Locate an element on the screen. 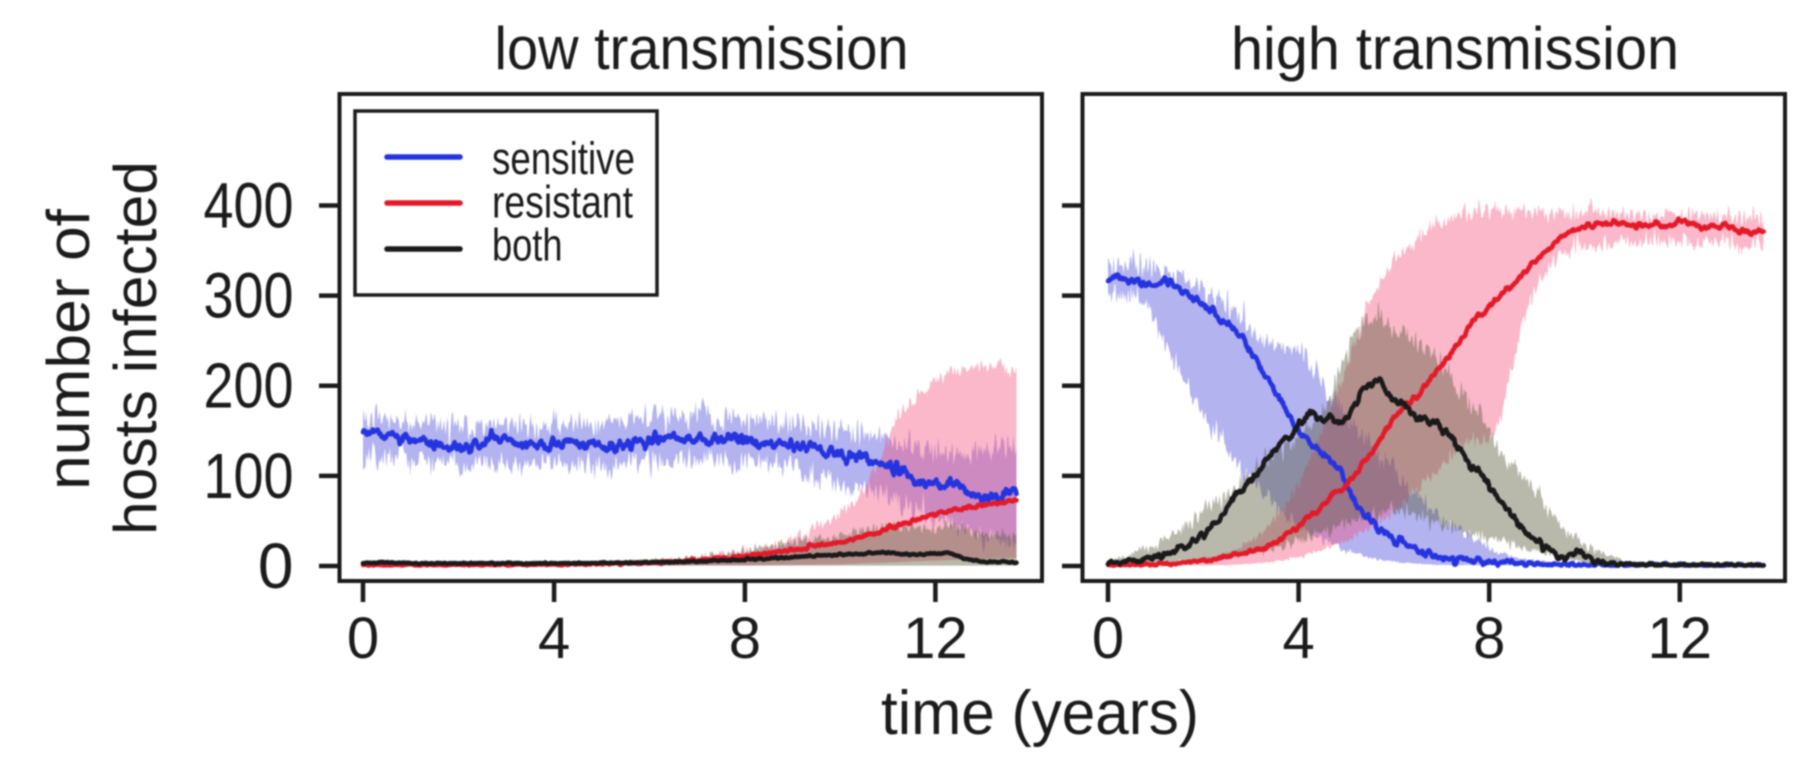 This screenshot has height=770, width=1818. svg-text: low transmission is located at coordinates (702, 48).